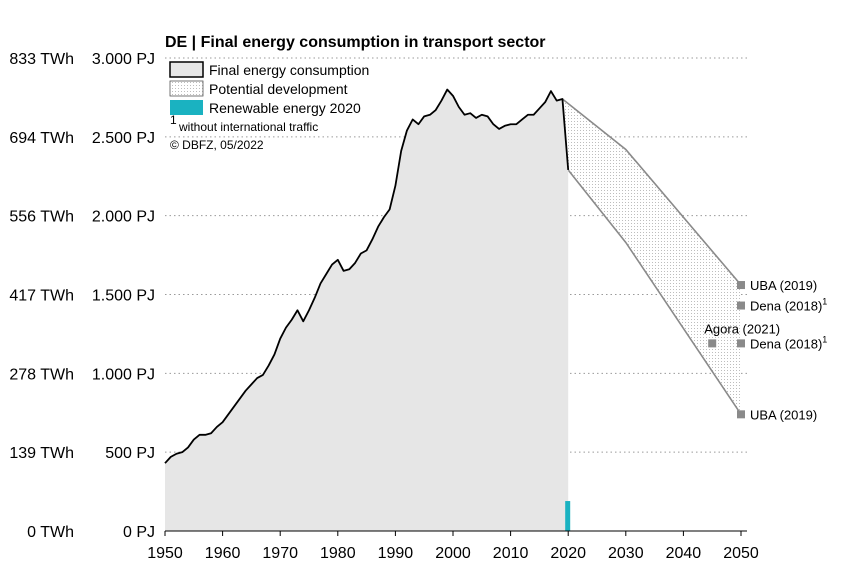 This screenshot has width=850, height=583. What do you see at coordinates (453, 553) in the screenshot?
I see `x-tick-label: 2000` at bounding box center [453, 553].